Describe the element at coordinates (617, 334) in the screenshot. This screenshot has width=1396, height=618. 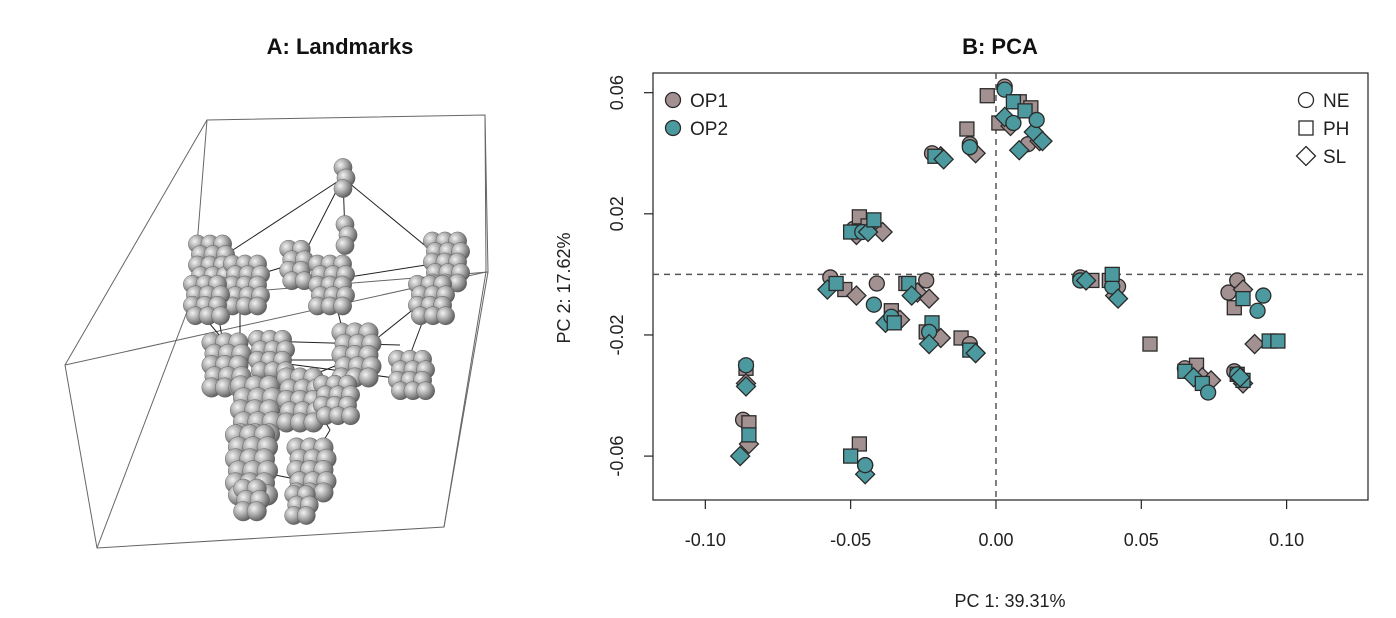
I see `y-tick-label: -0.02` at that location.